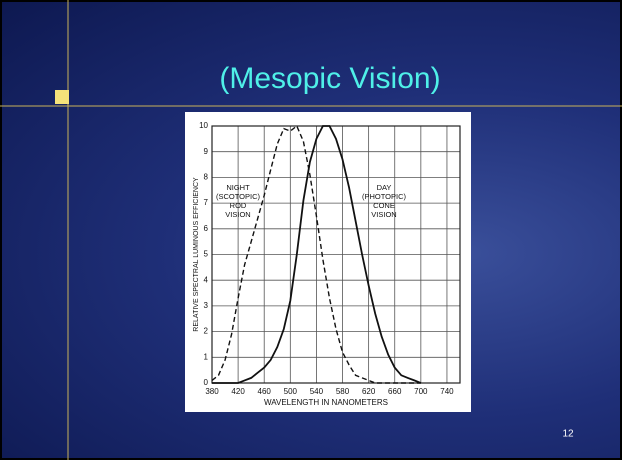 This screenshot has width=622, height=460. I want to click on y-tick-label: 5, so click(206, 254).